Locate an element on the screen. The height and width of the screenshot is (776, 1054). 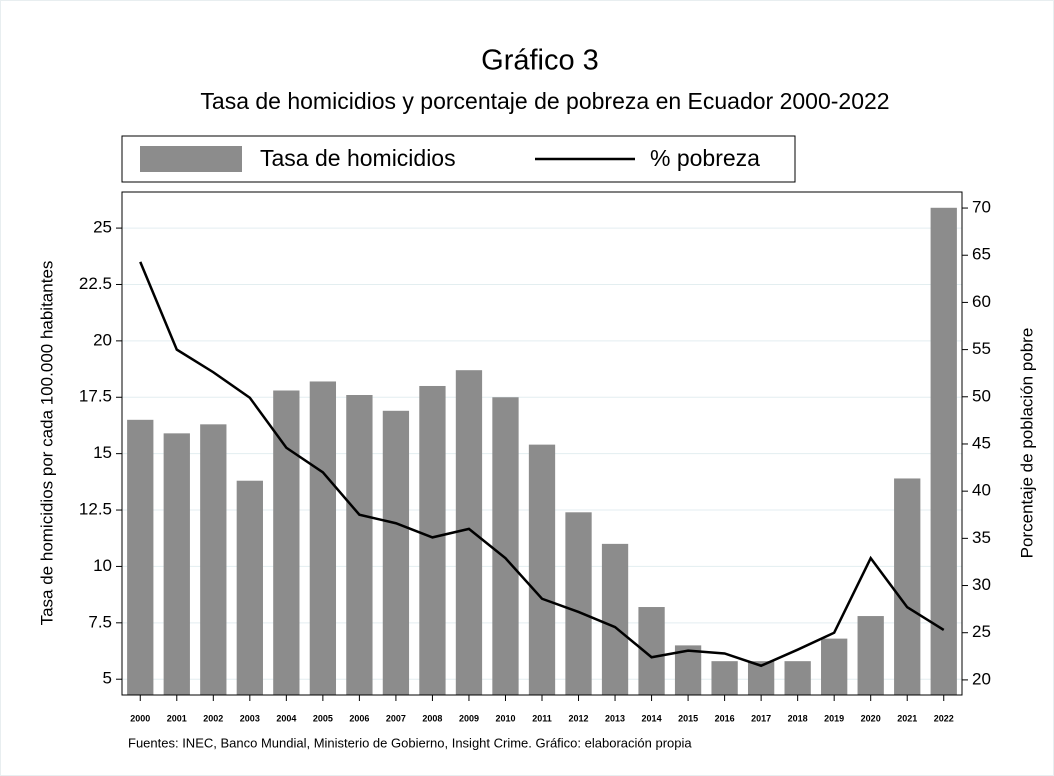
x-tick-label: 2012 is located at coordinates (579, 718).